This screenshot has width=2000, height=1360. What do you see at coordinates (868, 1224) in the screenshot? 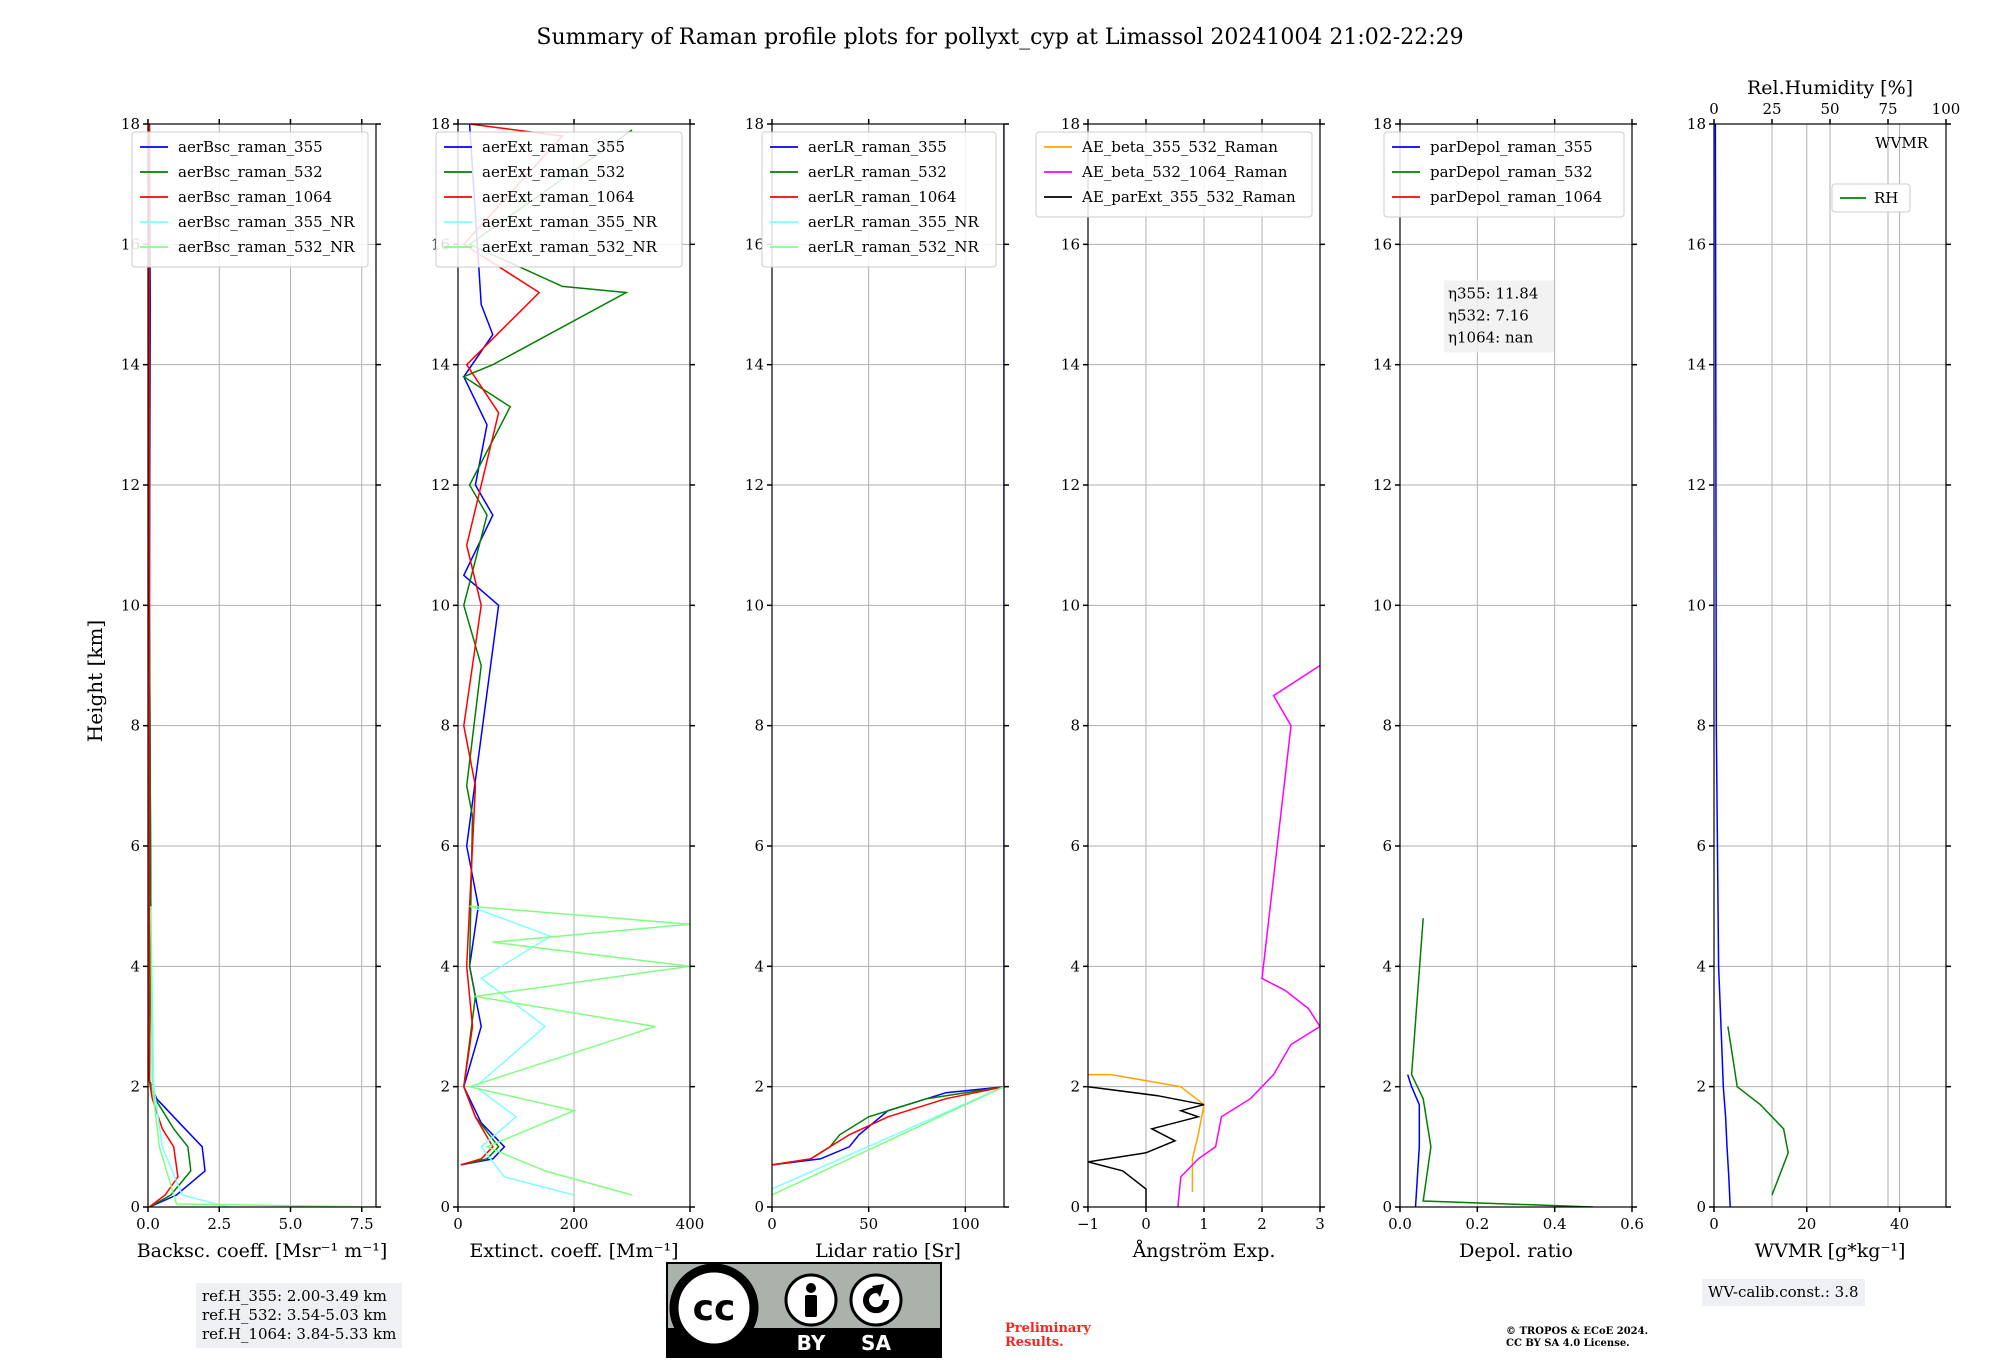
I see `x-tick-label: 50` at bounding box center [868, 1224].